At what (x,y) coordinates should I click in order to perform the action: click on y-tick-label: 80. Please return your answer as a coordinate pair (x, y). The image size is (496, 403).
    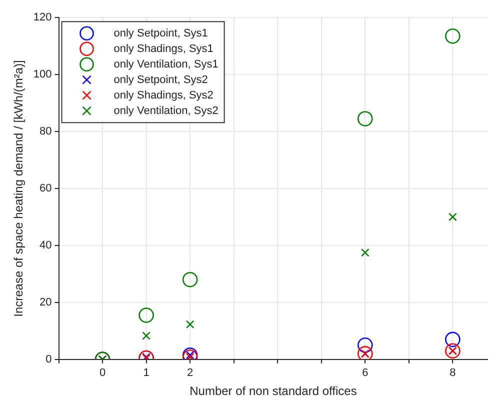
    Looking at the image, I should click on (46, 132).